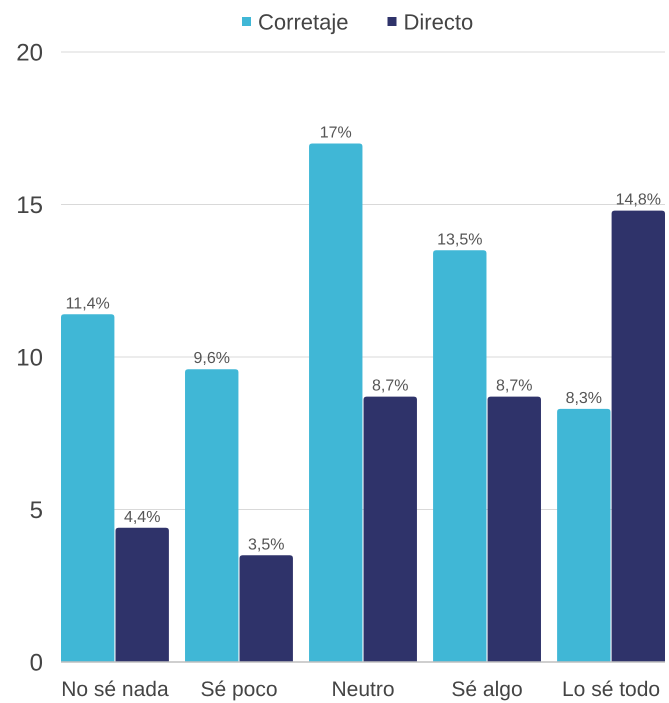 The width and height of the screenshot is (669, 703). What do you see at coordinates (115, 689) in the screenshot?
I see `x-tick-label: No sé nada` at bounding box center [115, 689].